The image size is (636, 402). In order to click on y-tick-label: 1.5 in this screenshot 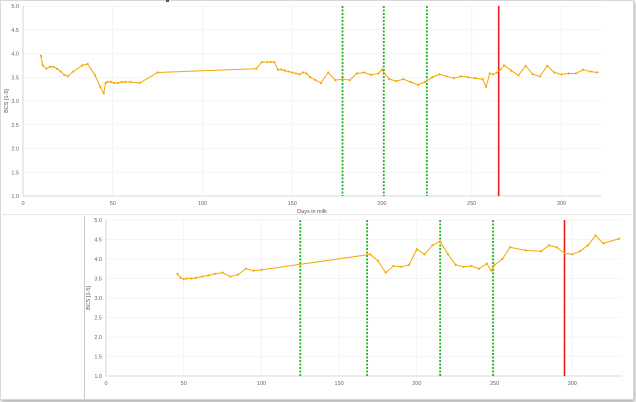, I will do `click(98, 358)`.